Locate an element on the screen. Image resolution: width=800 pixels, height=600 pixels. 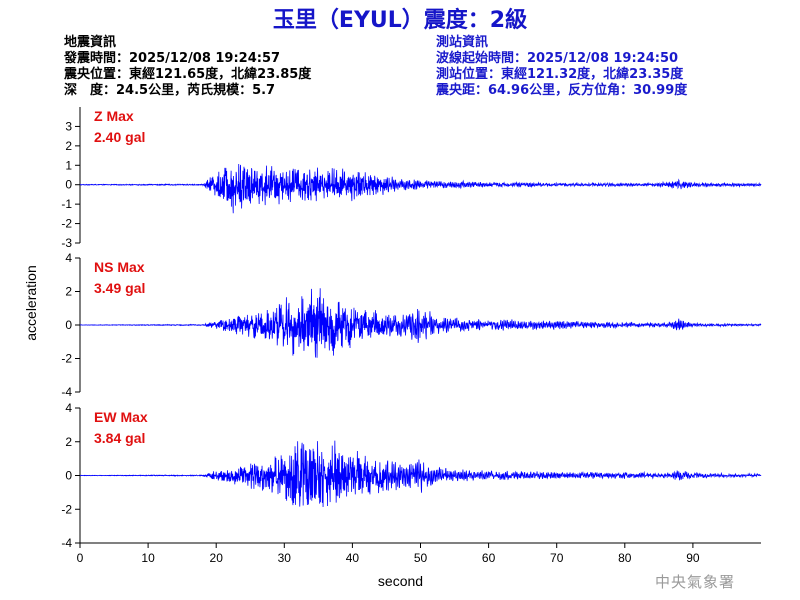
y-axis-label: acceleration is located at coordinates (31, 303).